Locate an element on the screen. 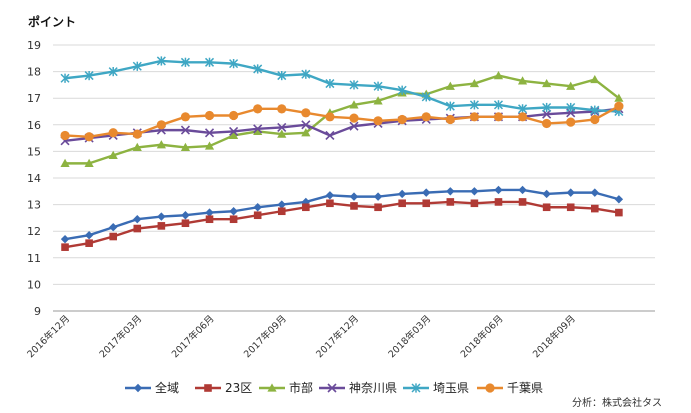 This screenshot has height=413, width=691. legend-item: 千葉県 is located at coordinates (510, 388).